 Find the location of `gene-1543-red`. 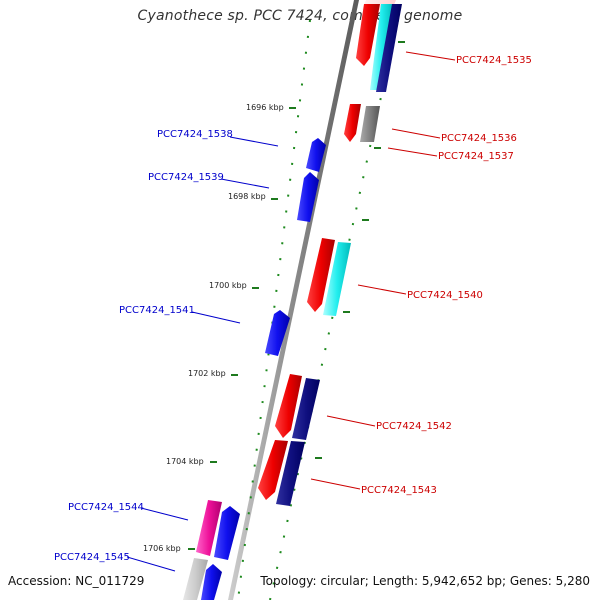

gene-1543-red is located at coordinates (273, 470).